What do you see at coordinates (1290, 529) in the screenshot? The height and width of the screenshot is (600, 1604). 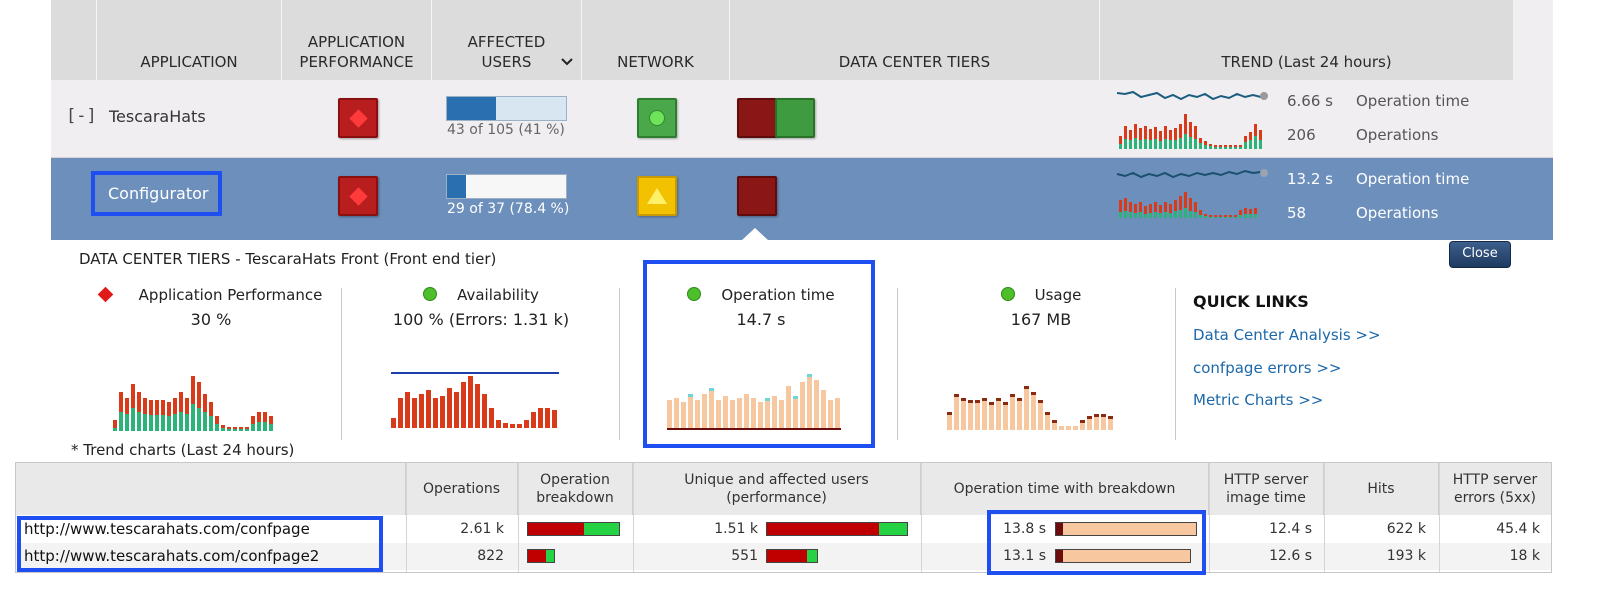 I see `http-image-cell: 12.4 s` at bounding box center [1290, 529].